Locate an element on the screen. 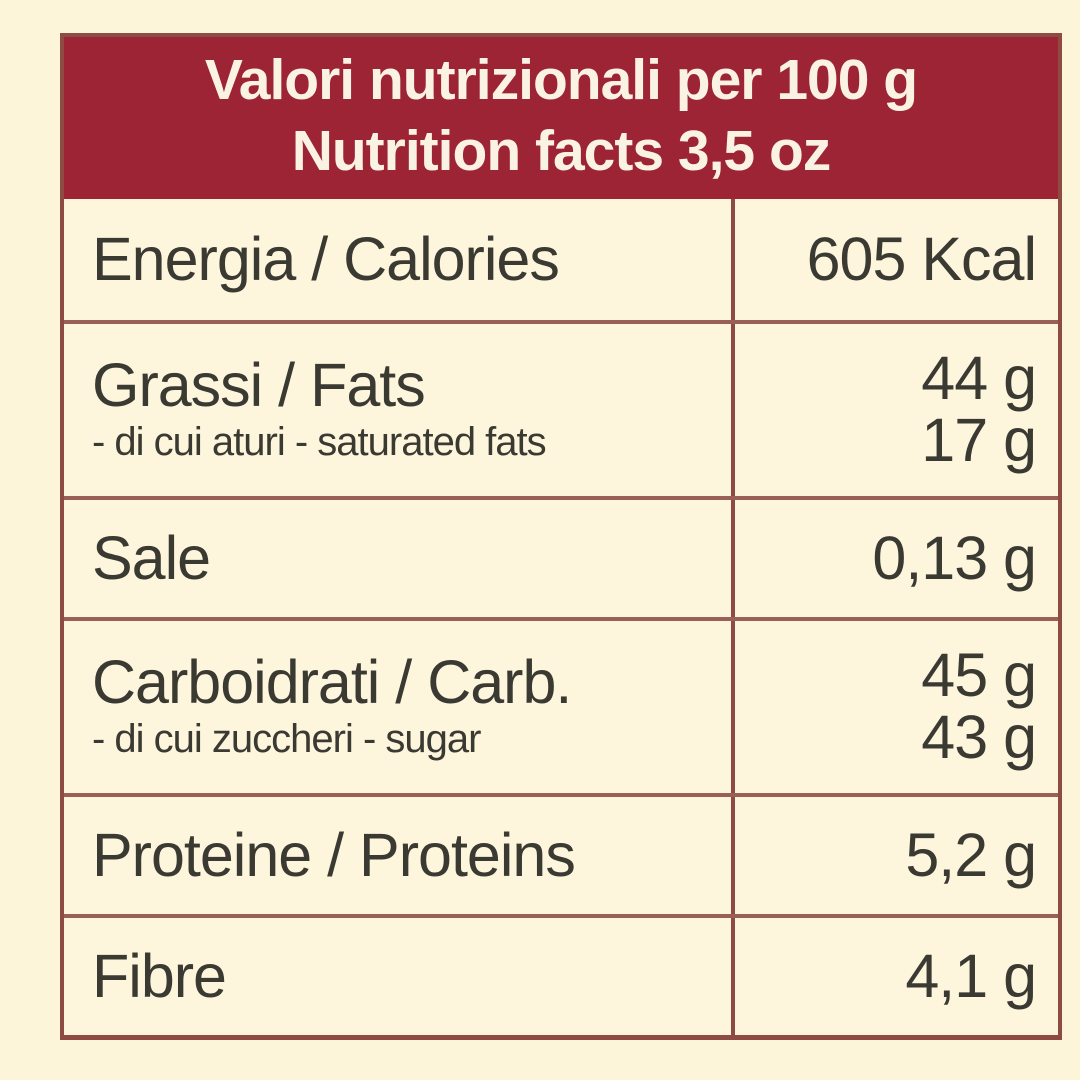 This screenshot has width=1080, height=1080. table-row: Sale 0,13 g is located at coordinates (561, 556).